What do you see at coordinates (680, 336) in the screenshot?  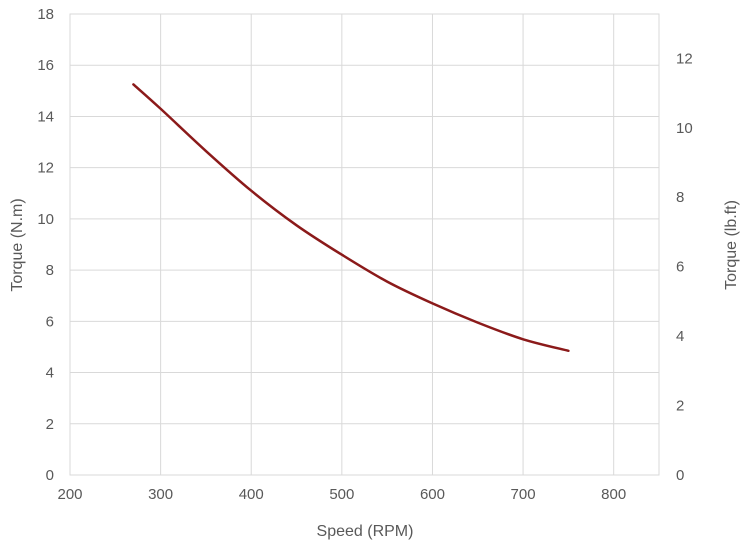 I see `y2-tick-label: 4` at bounding box center [680, 336].